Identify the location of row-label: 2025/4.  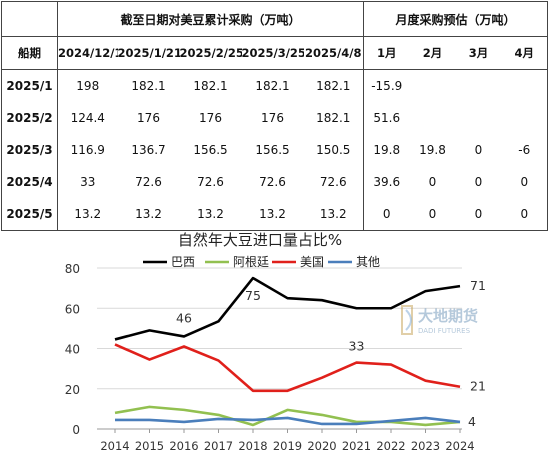
(29, 182).